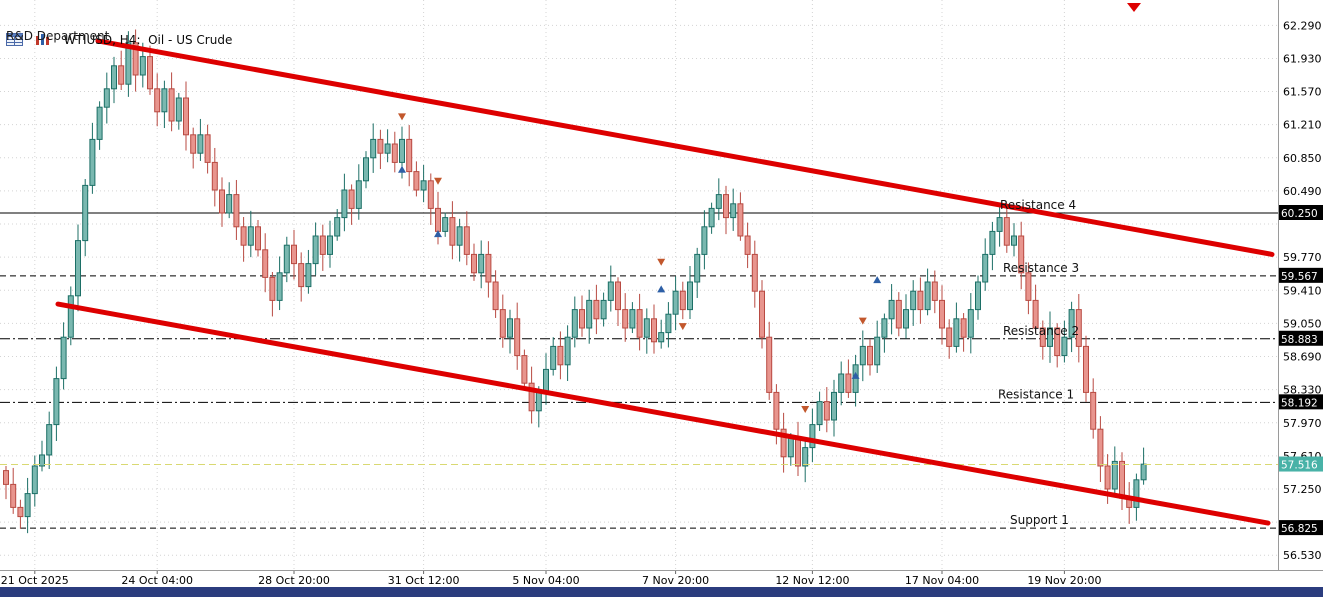 This screenshot has width=1323, height=597. Describe the element at coordinates (942, 580) in the screenshot. I see `svg-text: 17 Nov 04:00` at that location.